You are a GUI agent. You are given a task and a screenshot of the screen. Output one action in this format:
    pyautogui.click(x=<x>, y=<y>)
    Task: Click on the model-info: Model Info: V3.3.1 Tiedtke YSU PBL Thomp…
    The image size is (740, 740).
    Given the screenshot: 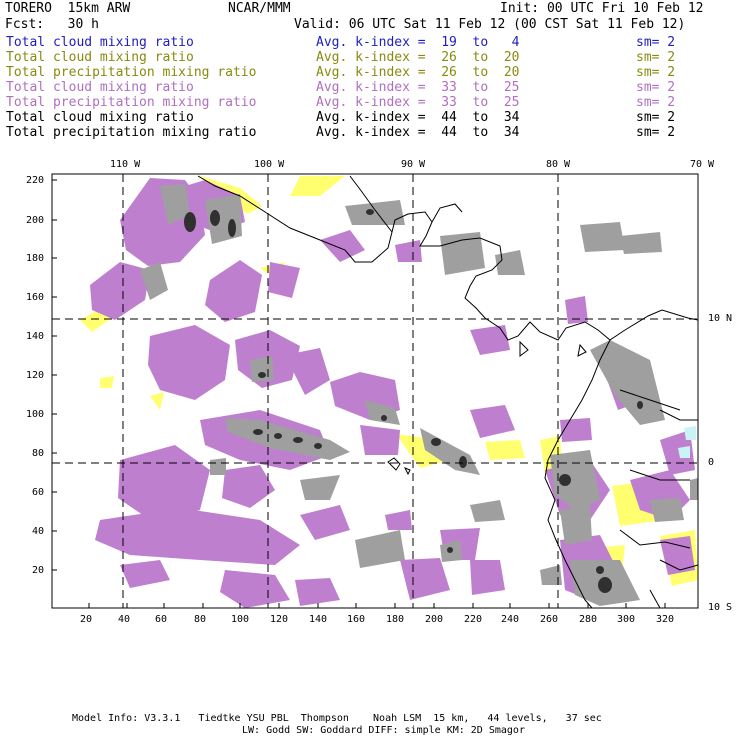 What is the action you would take?
    pyautogui.click(x=337, y=718)
    